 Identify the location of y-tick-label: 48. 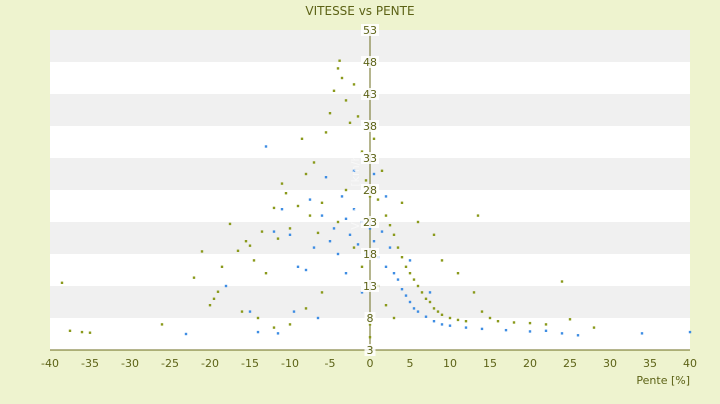
(370, 62).